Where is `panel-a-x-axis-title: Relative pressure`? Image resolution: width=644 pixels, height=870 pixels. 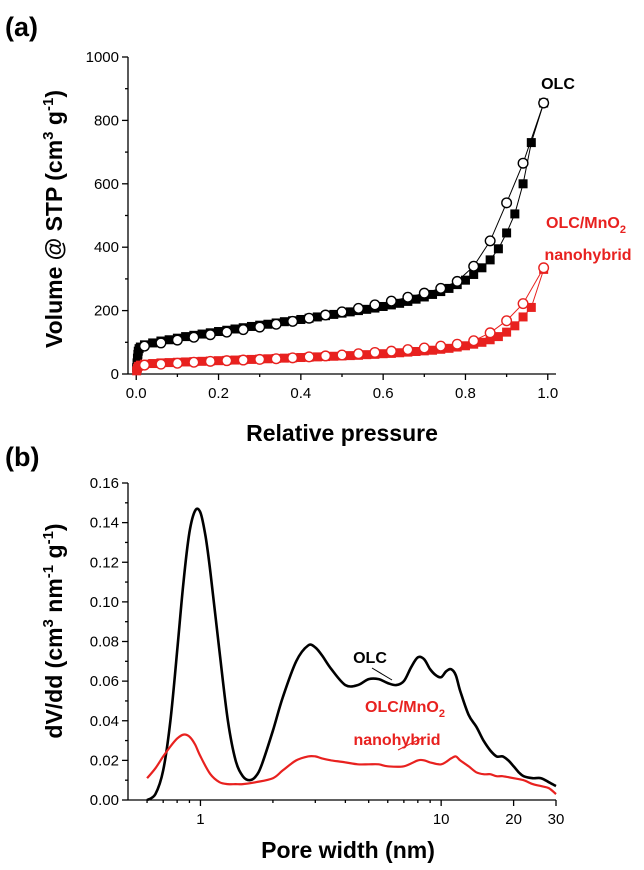
panel-a-x-axis-title: Relative pressure is located at coordinates (342, 433).